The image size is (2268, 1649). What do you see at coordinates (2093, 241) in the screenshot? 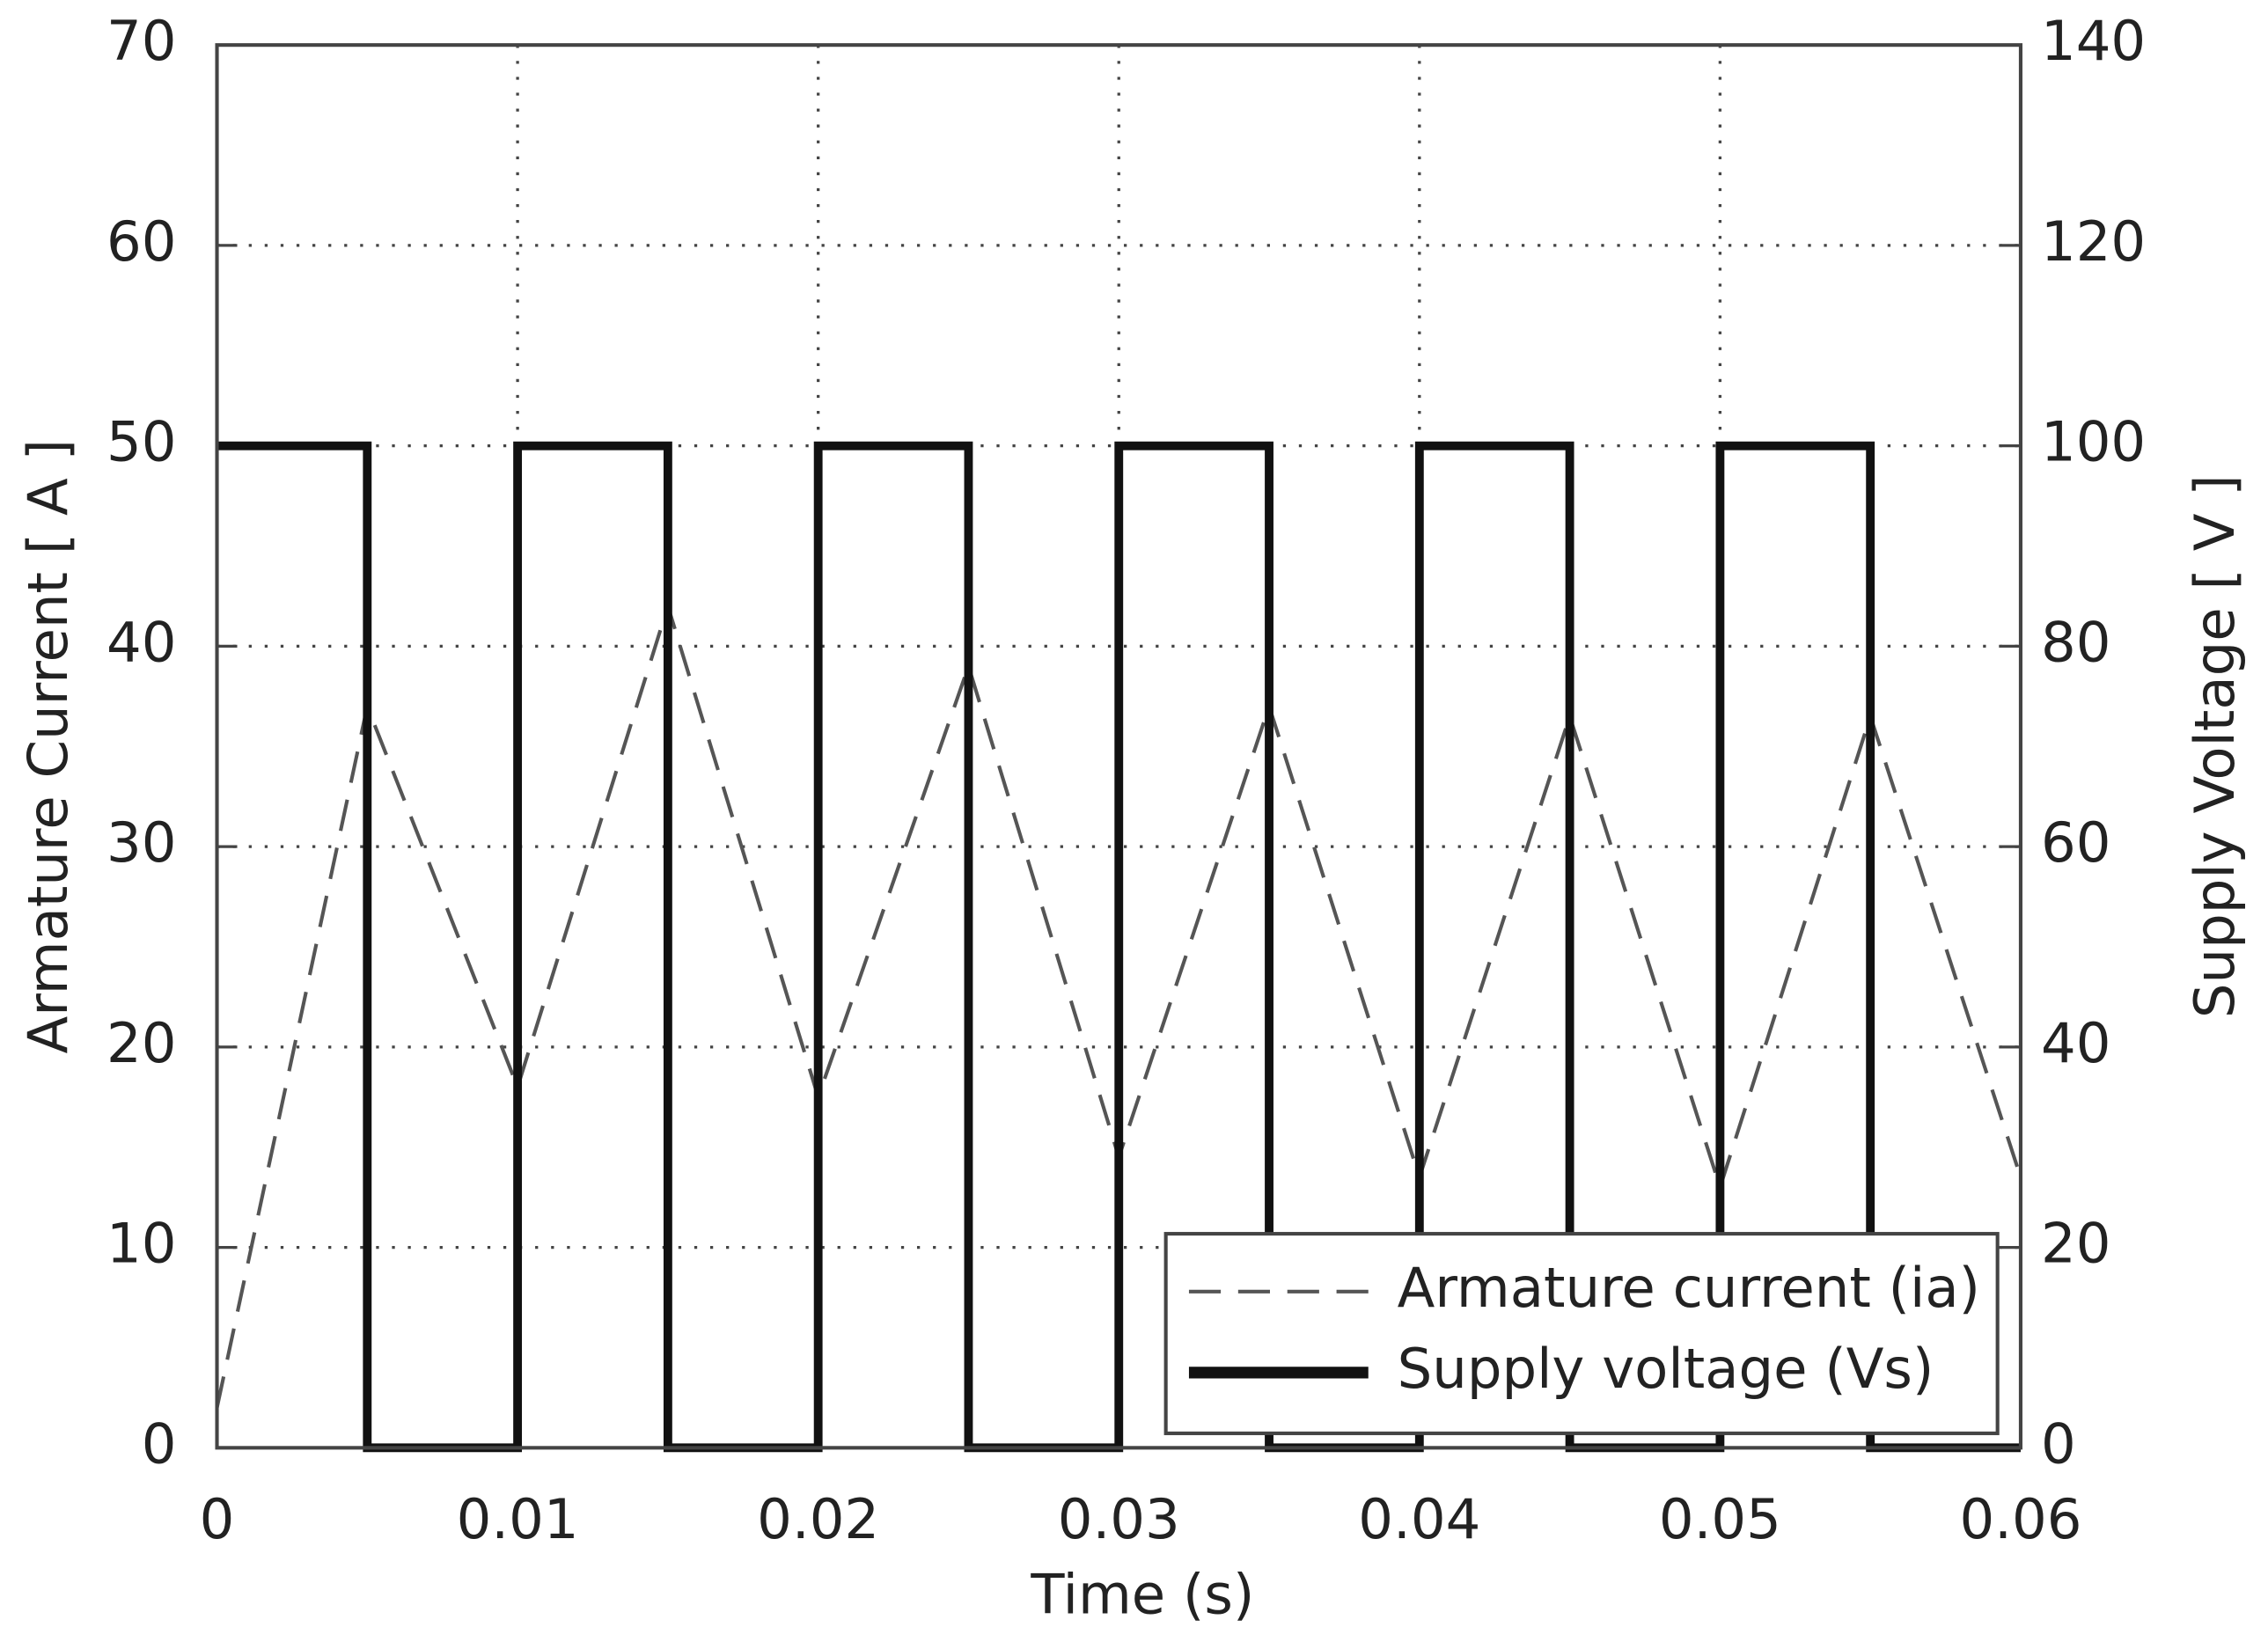
I see `y2-tick-label: 120` at bounding box center [2093, 241].